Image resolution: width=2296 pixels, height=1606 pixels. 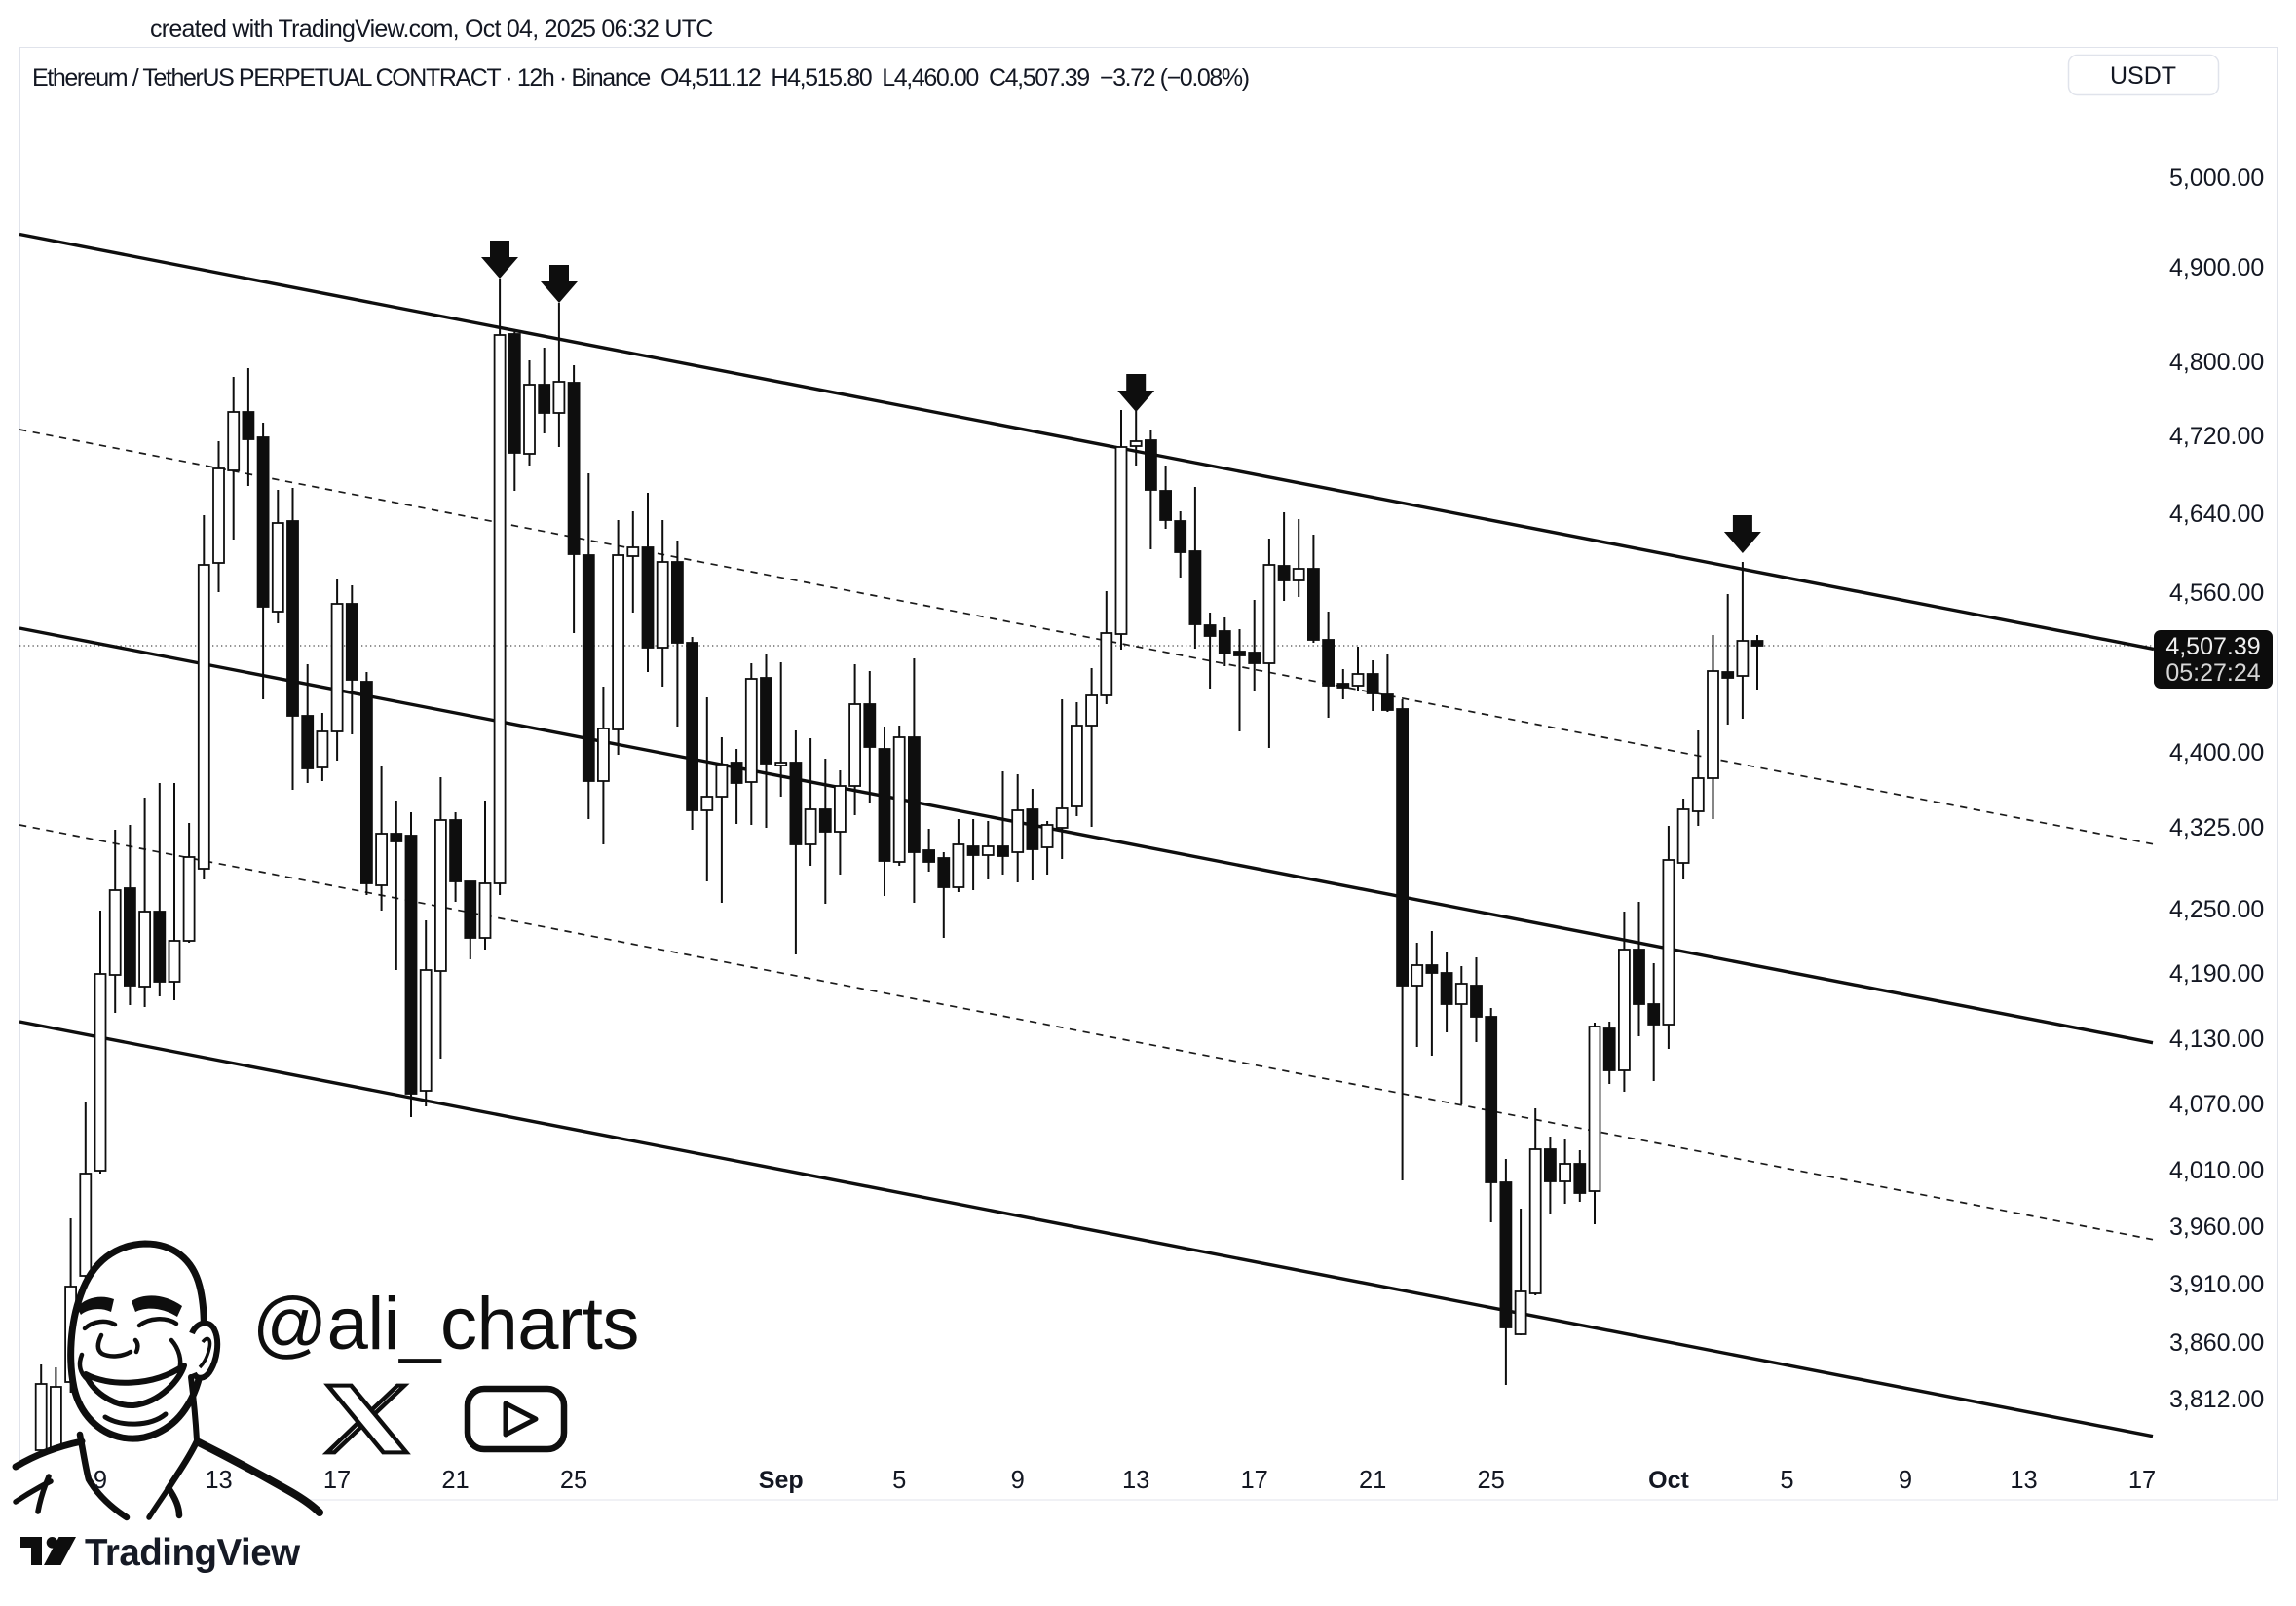 I want to click on svg-text: 4,507.39, so click(x=2212, y=646).